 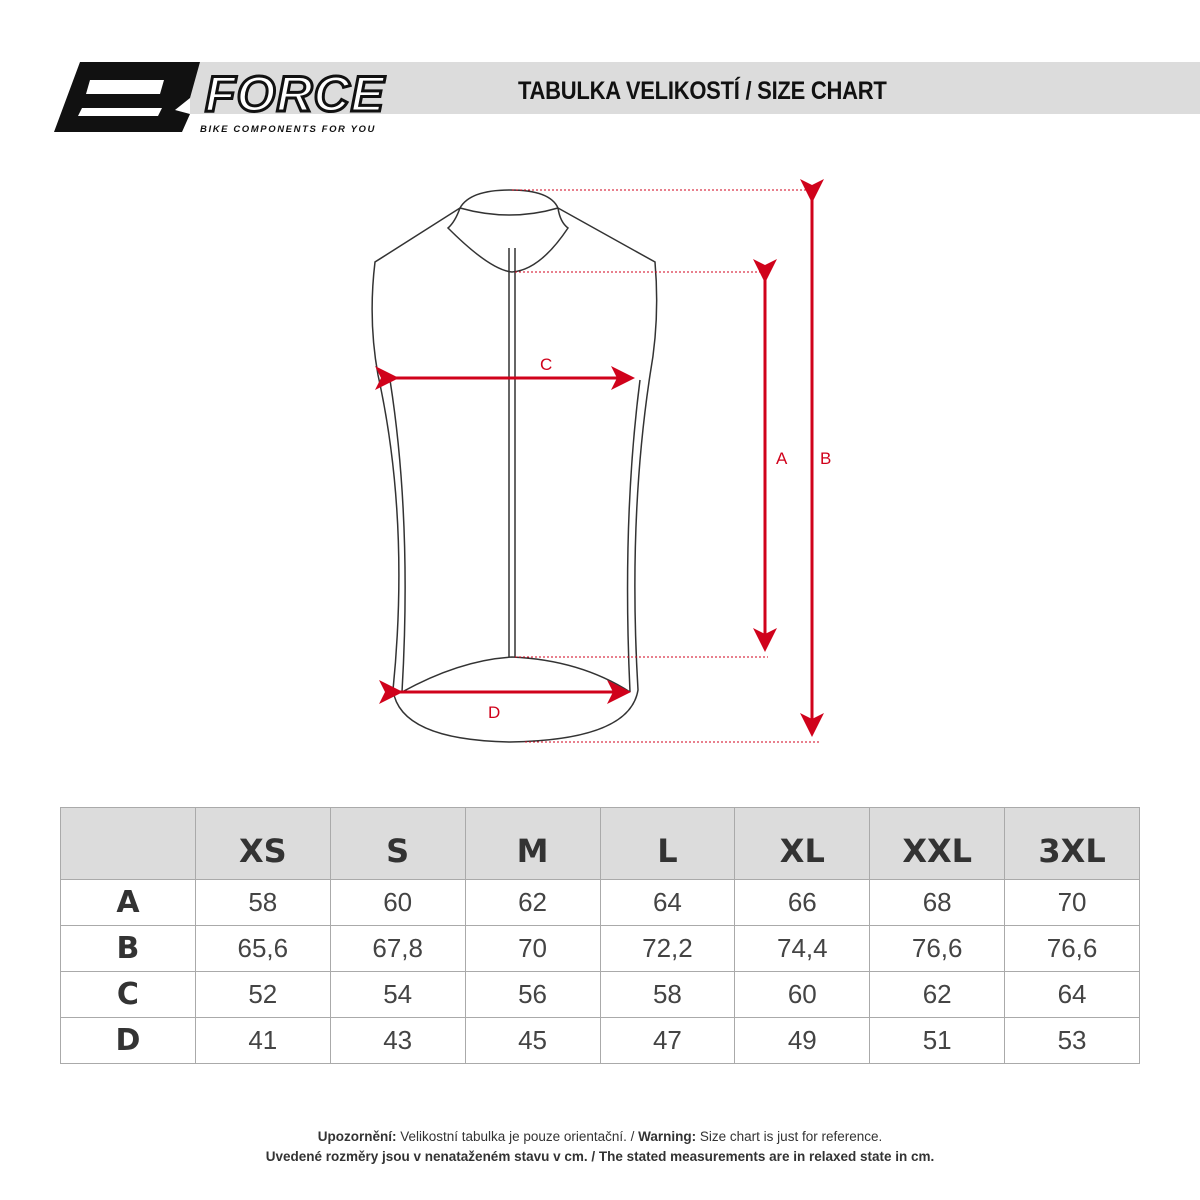 I want to click on size-xs: XS, so click(x=262, y=843).